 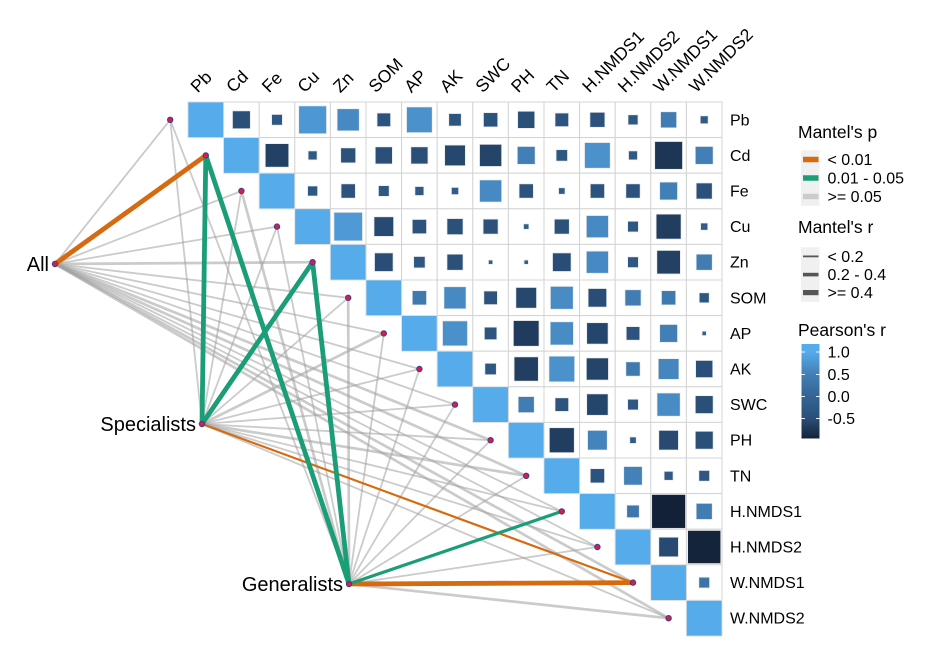 I want to click on svg-text: >= 0.4, so click(x=850, y=293).